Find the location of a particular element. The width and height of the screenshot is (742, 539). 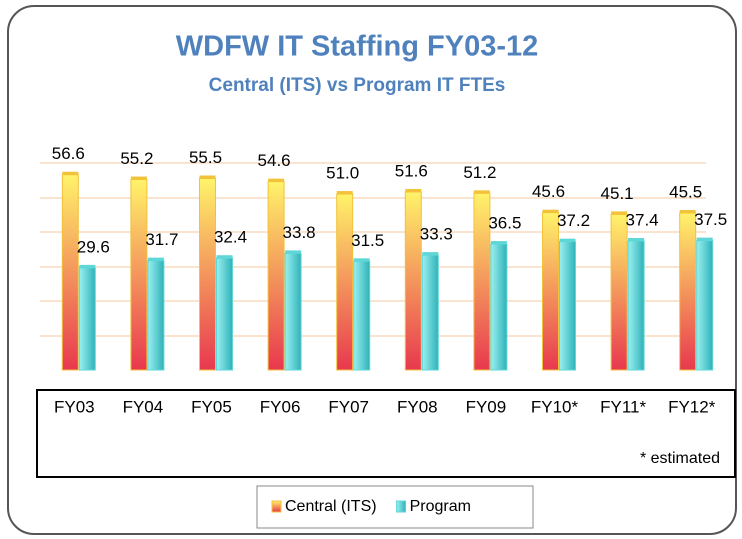

x-tick-label: FY08 is located at coordinates (417, 406).